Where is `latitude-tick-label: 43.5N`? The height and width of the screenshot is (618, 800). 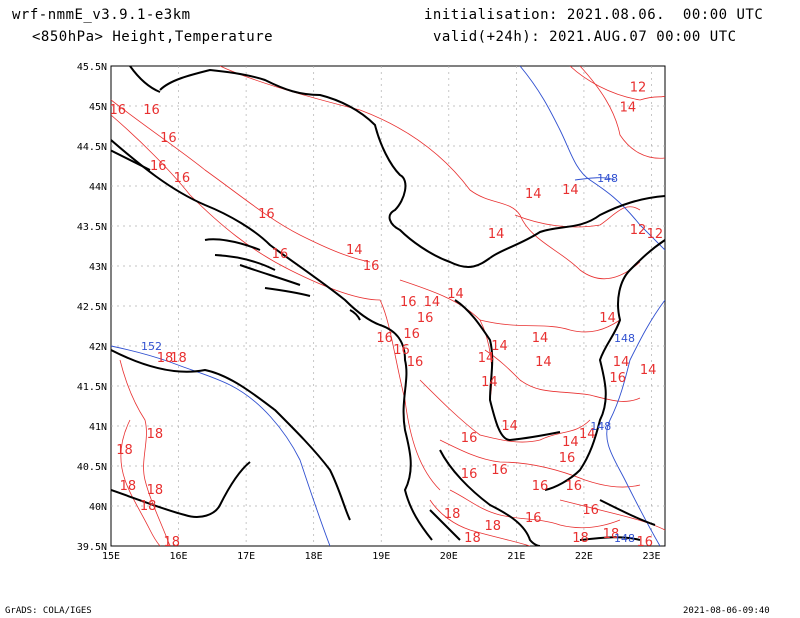
latitude-tick-label: 43.5N is located at coordinates (92, 227).